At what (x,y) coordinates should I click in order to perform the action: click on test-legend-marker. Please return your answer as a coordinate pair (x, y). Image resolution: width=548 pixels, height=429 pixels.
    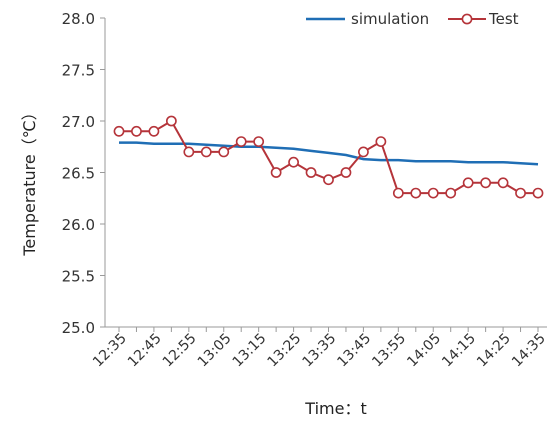
    Looking at the image, I should click on (467, 19).